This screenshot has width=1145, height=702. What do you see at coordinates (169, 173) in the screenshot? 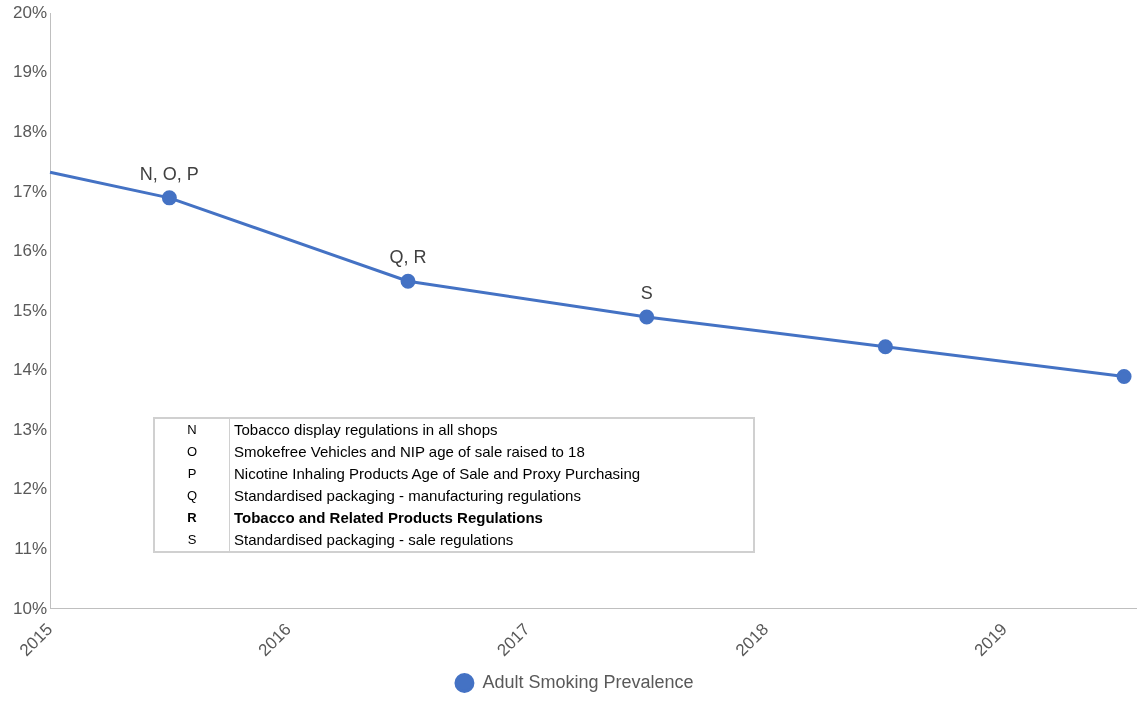
I see `annotation: N, O, P` at bounding box center [169, 173].